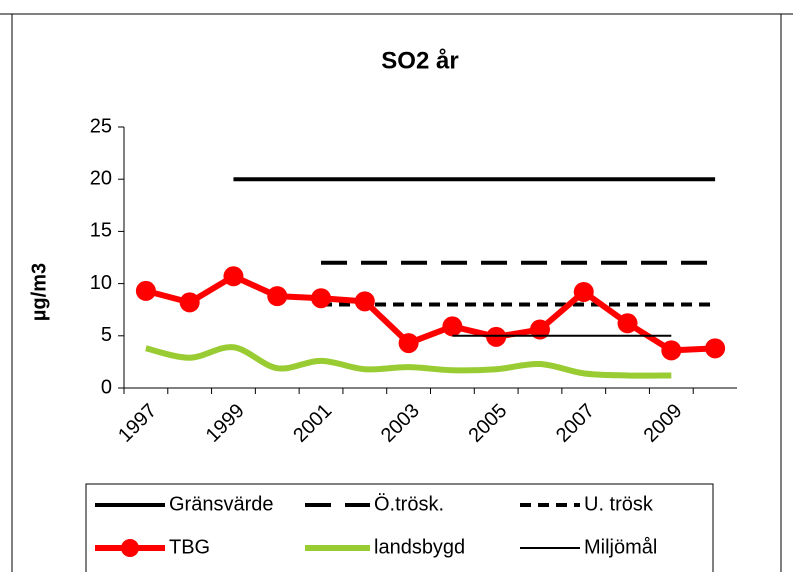 Image resolution: width=793 pixels, height=572 pixels. I want to click on y-tick-label: 5, so click(106, 335).